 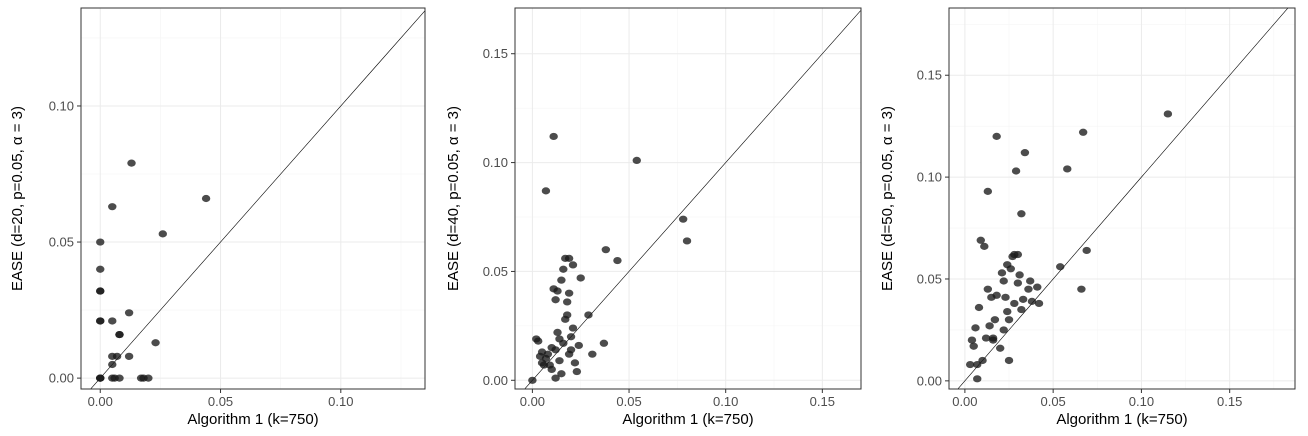 What do you see at coordinates (887, 198) in the screenshot?
I see `y-axis-title: EASE (d=50, p=0.05, α = 3)` at bounding box center [887, 198].